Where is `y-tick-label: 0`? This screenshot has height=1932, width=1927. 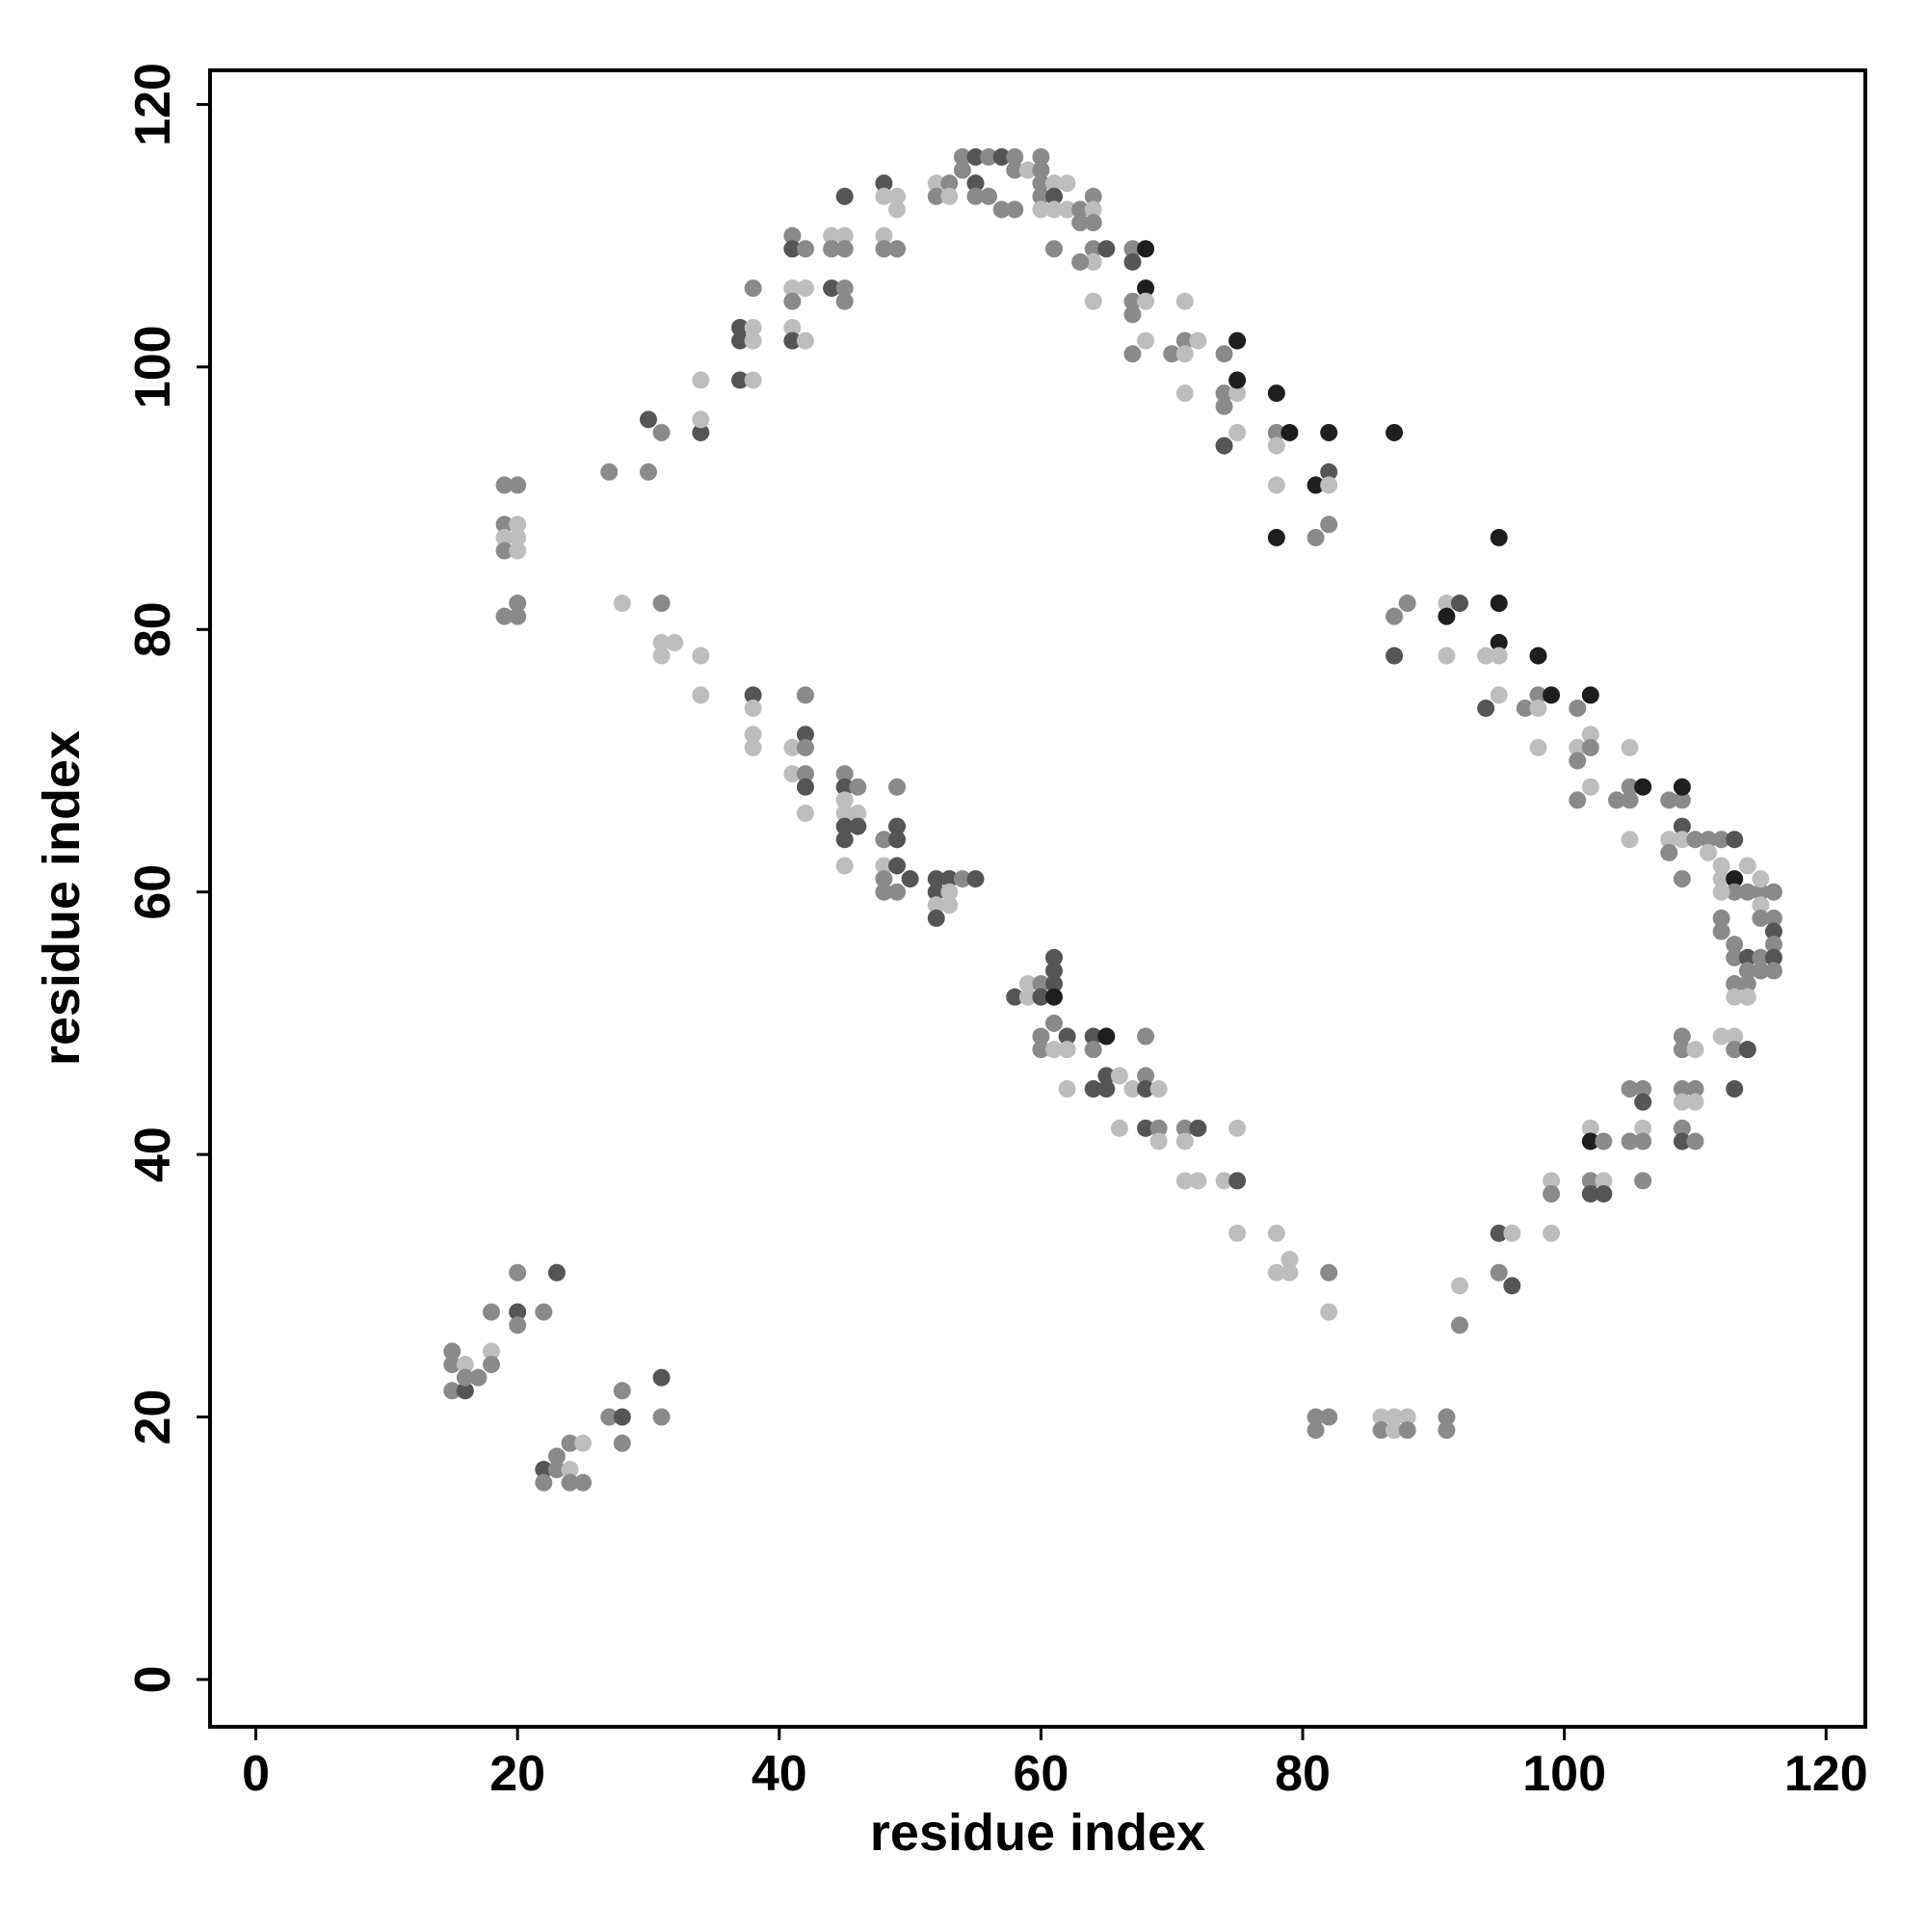 y-tick-label: 0 is located at coordinates (153, 1680).